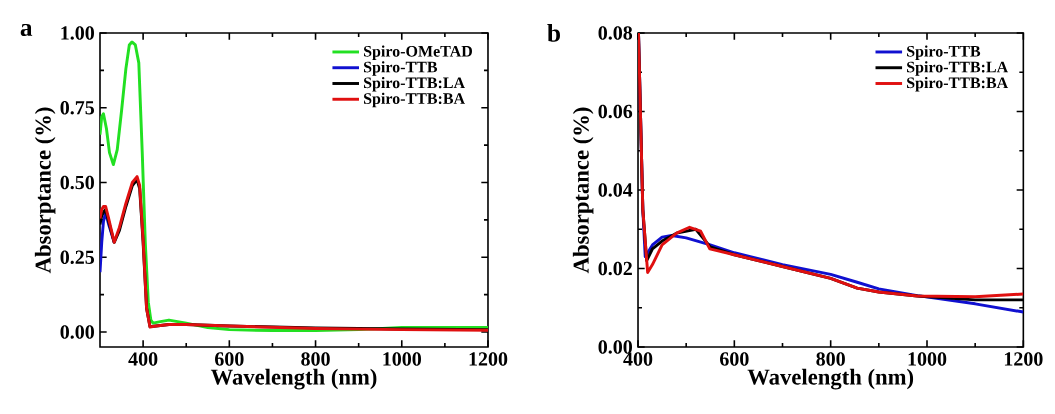 Image resolution: width=1055 pixels, height=414 pixels. Describe the element at coordinates (615, 111) in the screenshot. I see `y-tick-label: 0.06` at that location.